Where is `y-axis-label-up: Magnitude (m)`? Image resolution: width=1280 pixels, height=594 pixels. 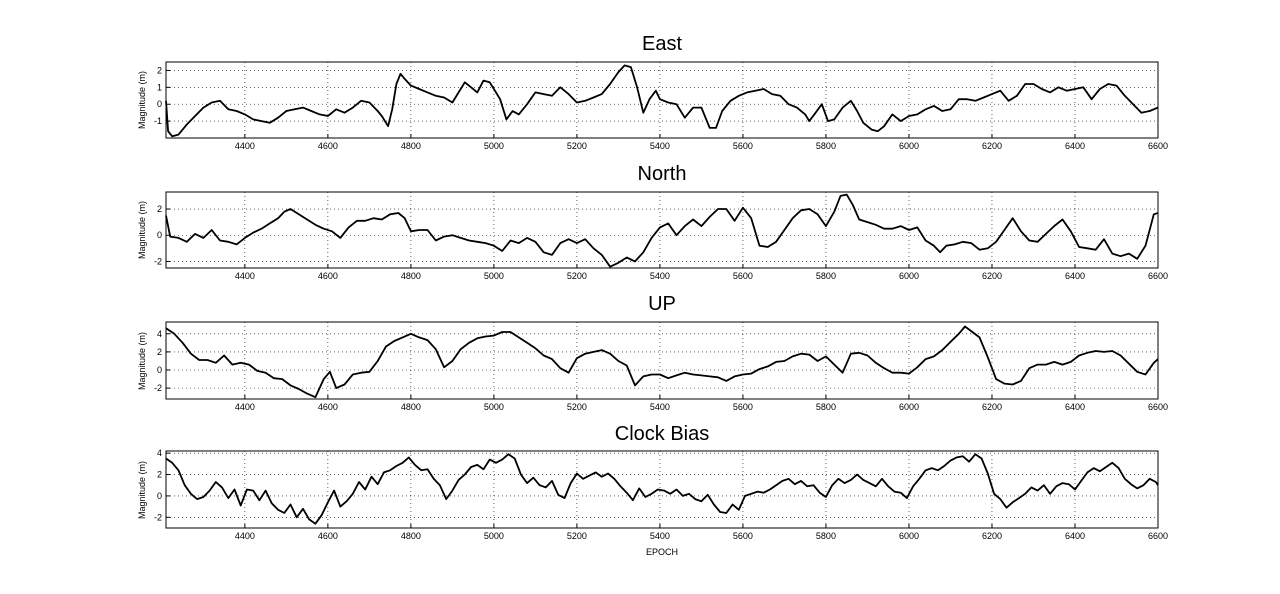
y-axis-label-up: Magnitude (m) is located at coordinates (142, 361).